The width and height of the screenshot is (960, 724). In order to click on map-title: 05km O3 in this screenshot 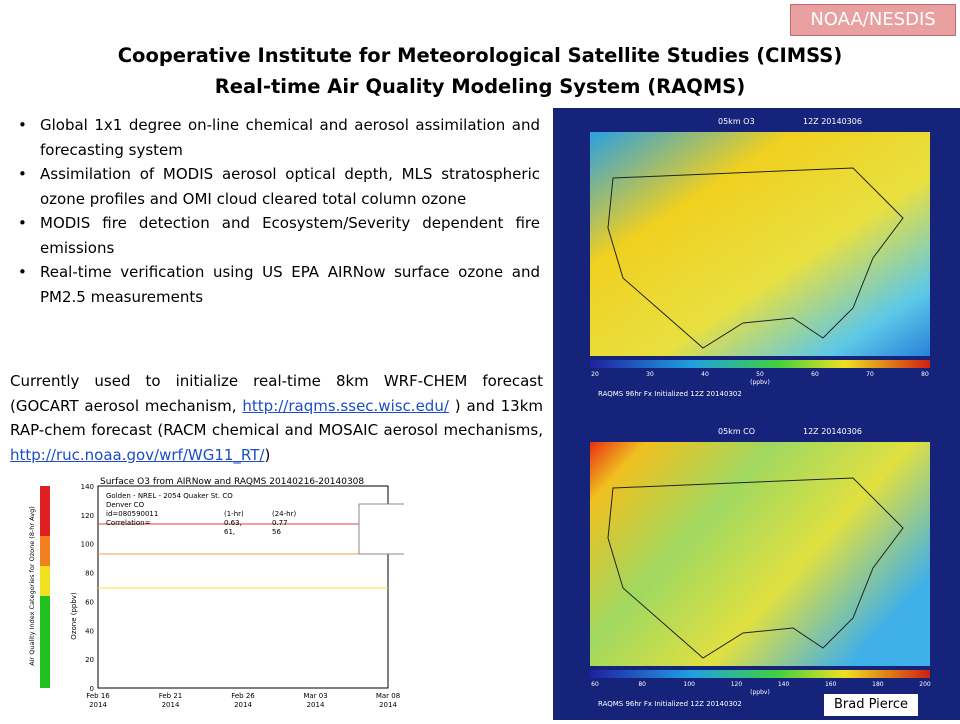, I will do `click(736, 121)`.